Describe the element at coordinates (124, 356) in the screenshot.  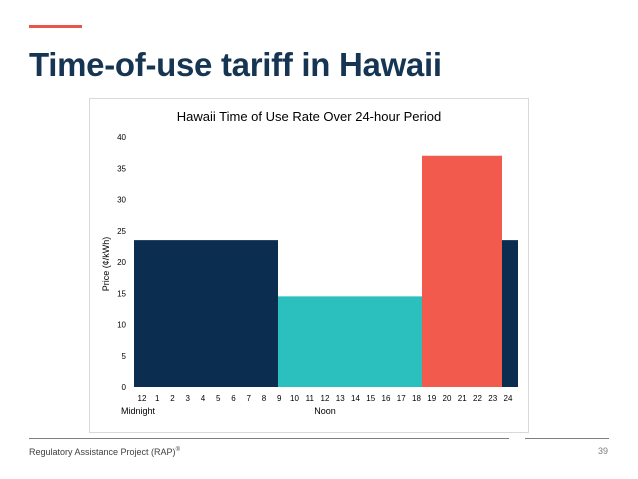
I see `y-tick-label: 5` at that location.